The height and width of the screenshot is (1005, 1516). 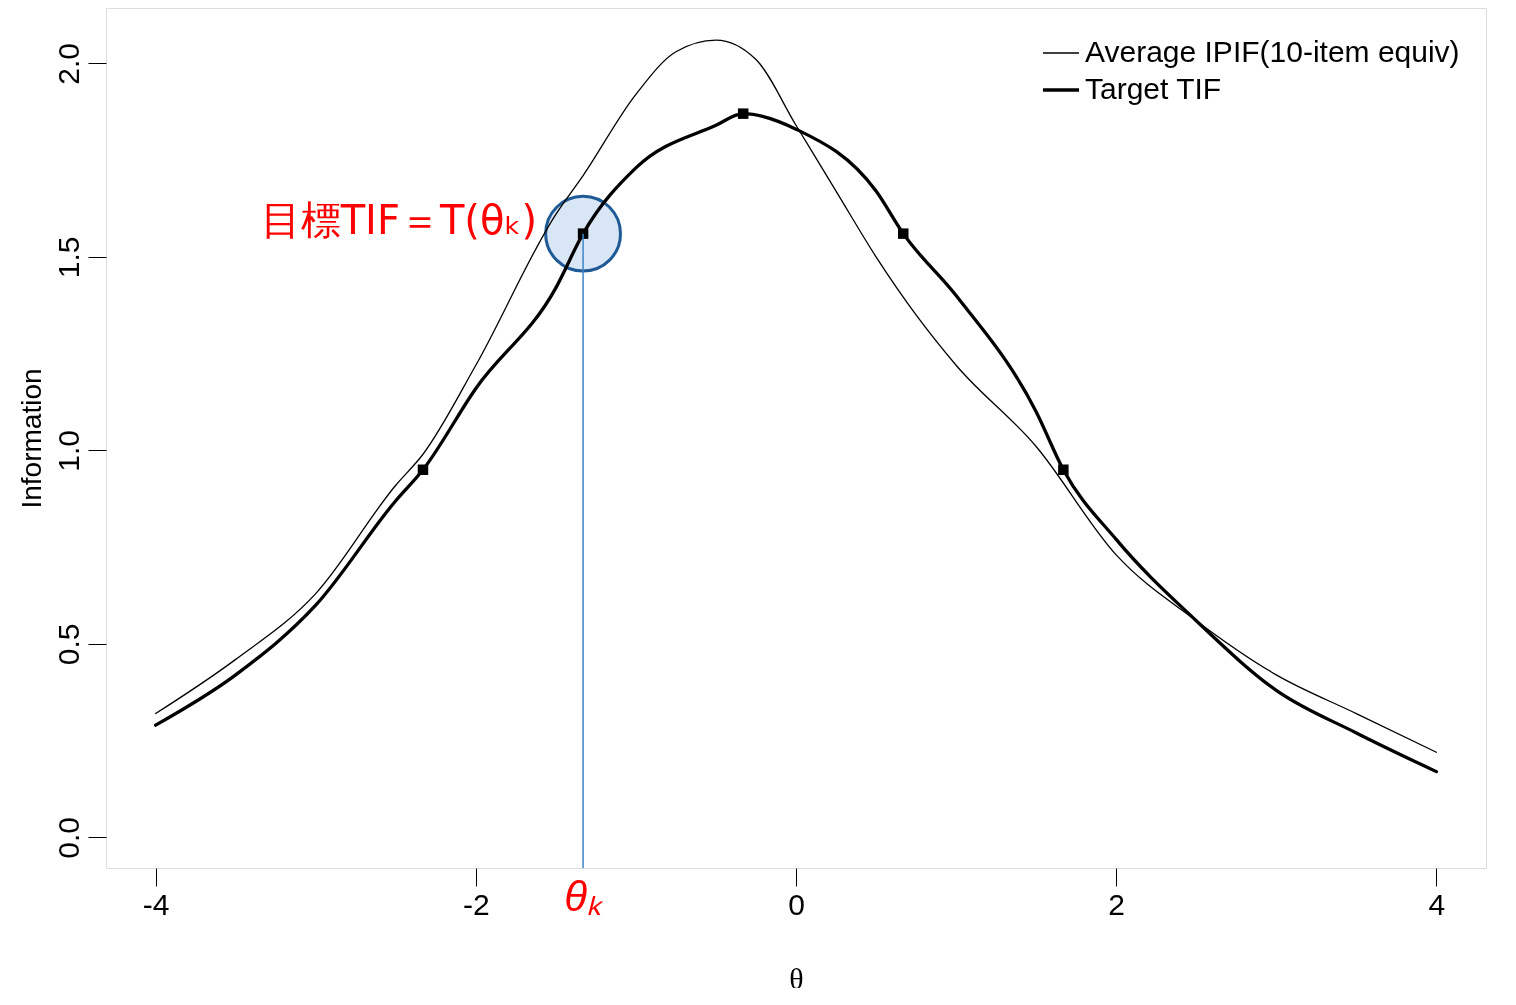 I want to click on legend-label: Average IPIF(10-item equiv), so click(x=1272, y=51).